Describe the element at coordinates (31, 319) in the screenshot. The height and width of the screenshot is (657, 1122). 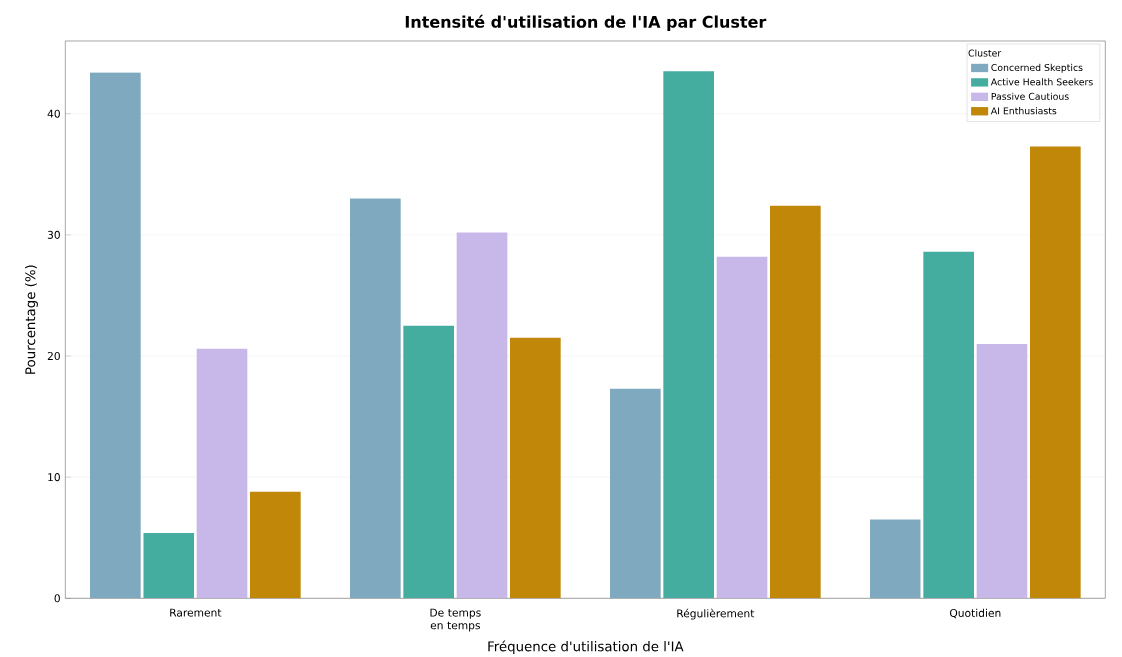
I see `y-axis-title: Pourcentage (%)` at that location.